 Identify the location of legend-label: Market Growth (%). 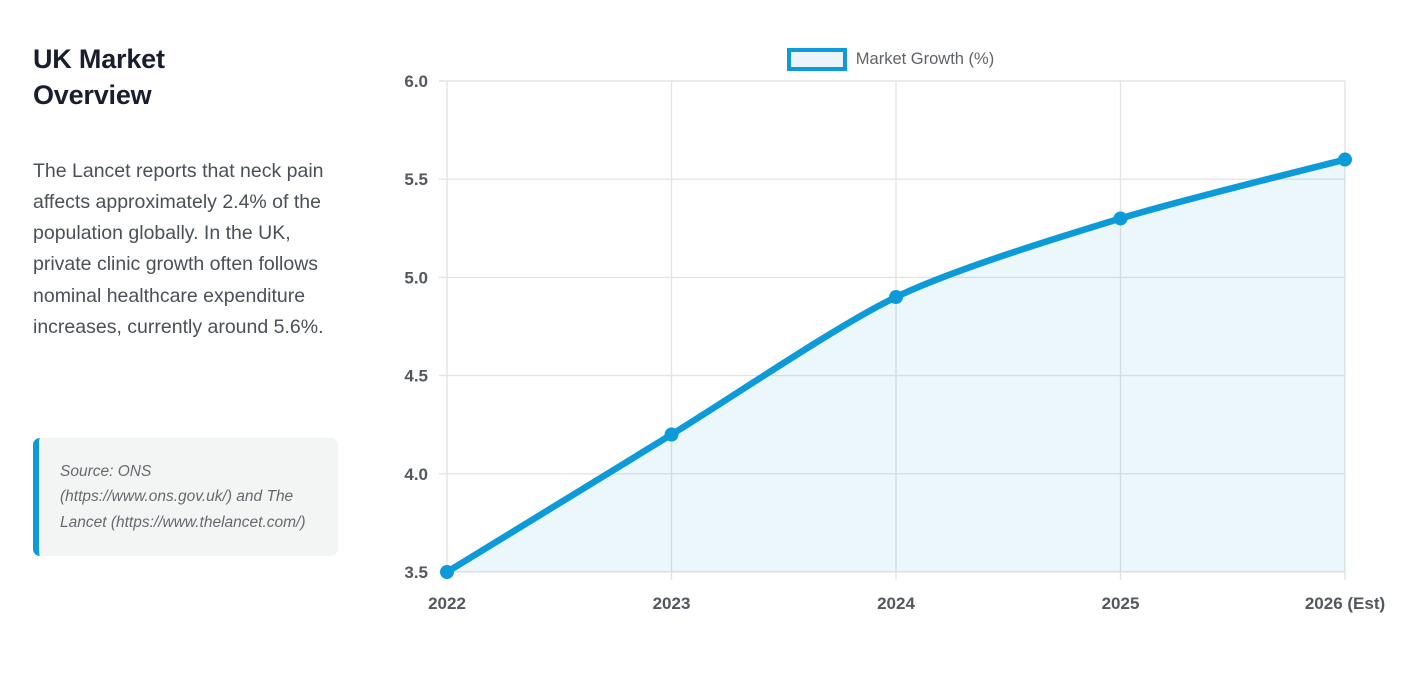
(925, 58).